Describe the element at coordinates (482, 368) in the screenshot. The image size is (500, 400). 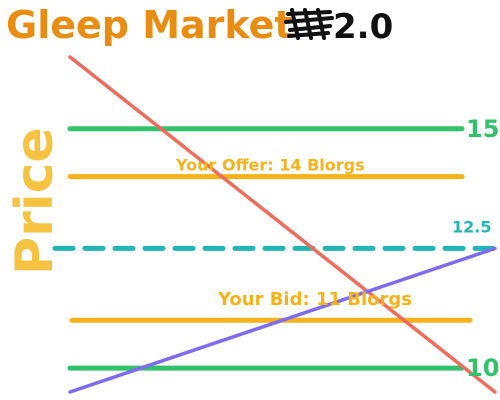
I see `hline-label-4: 10` at that location.